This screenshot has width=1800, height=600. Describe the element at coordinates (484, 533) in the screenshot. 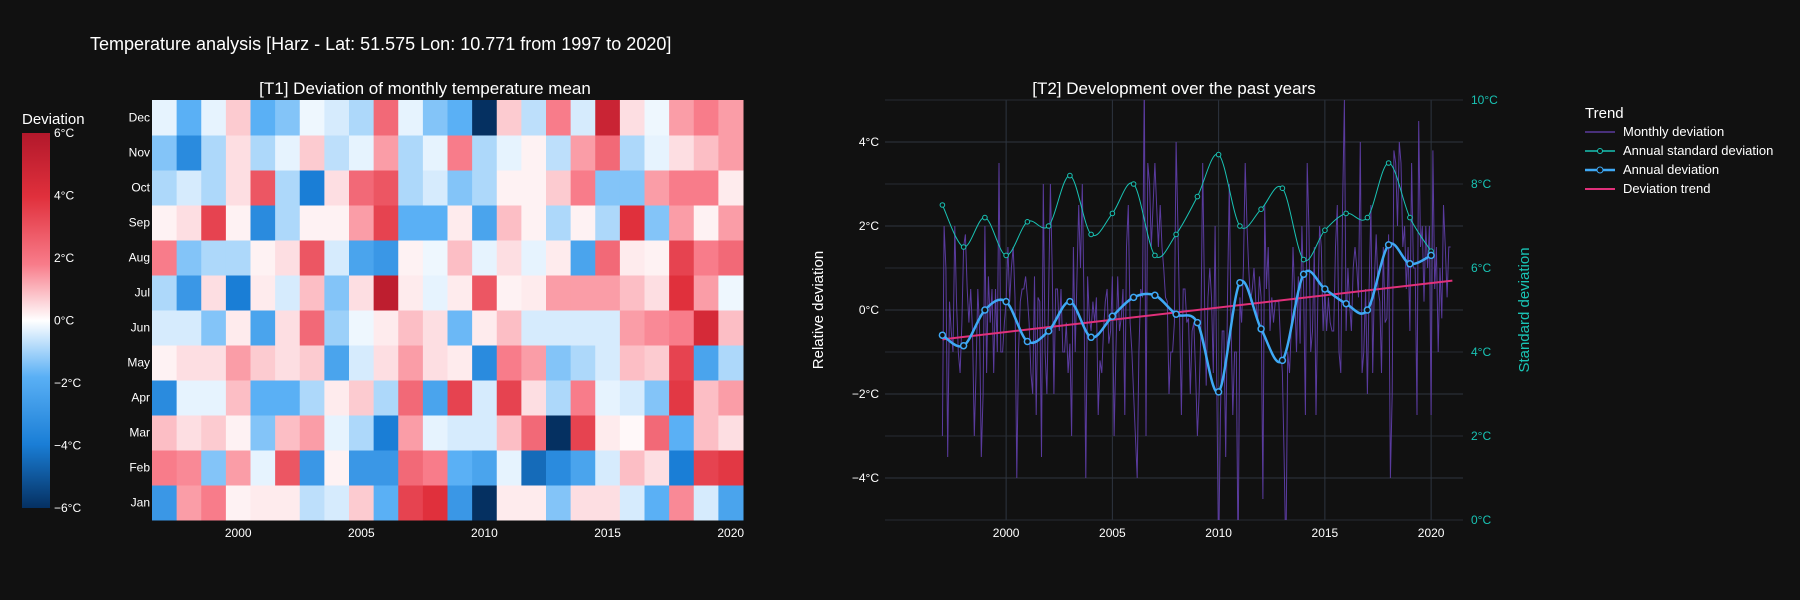

I see `year-tick-label: 2010` at that location.